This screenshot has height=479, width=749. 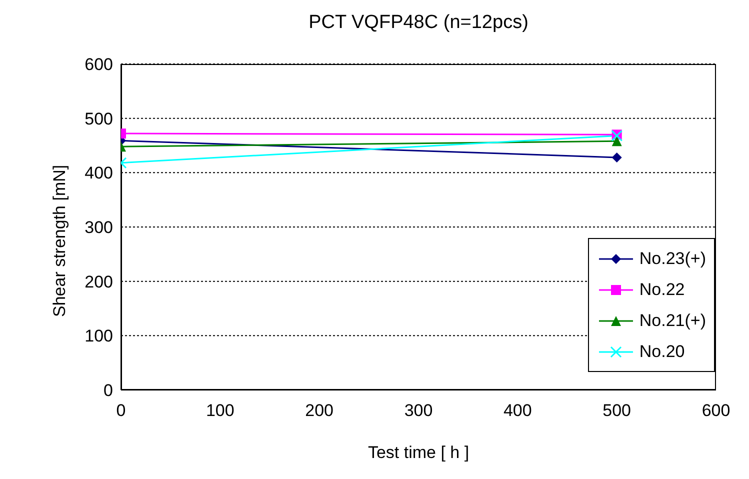 I want to click on x-tick-label: 300, so click(x=418, y=410).